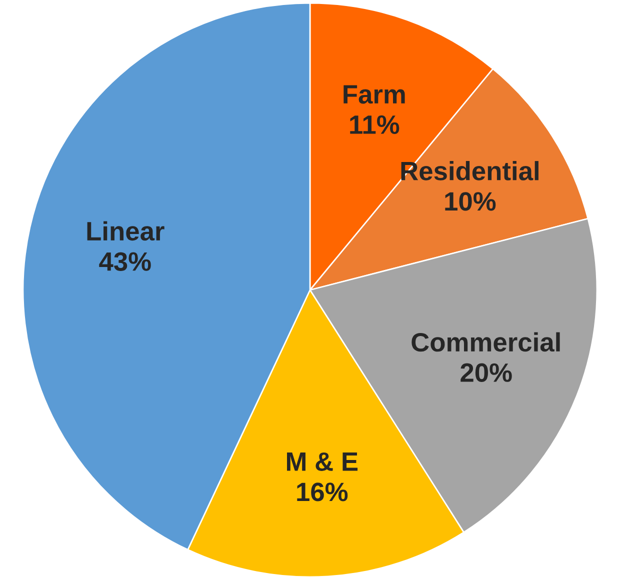 This screenshot has height=577, width=634. I want to click on slice-label: Farm, so click(374, 94).